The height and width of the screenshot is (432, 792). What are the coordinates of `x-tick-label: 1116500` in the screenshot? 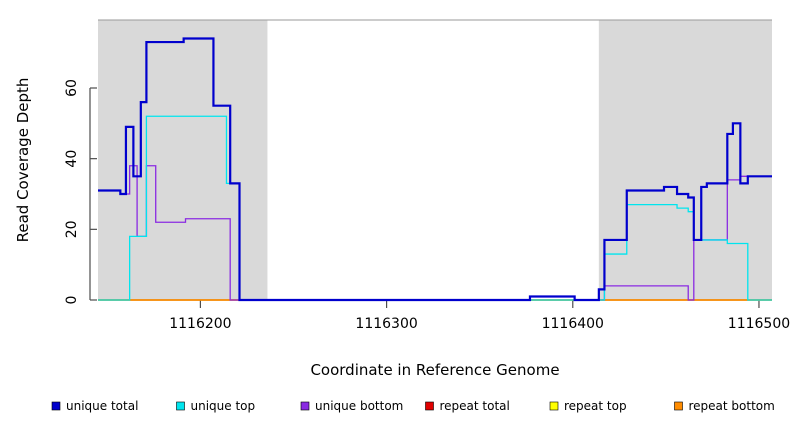 It's located at (759, 324).